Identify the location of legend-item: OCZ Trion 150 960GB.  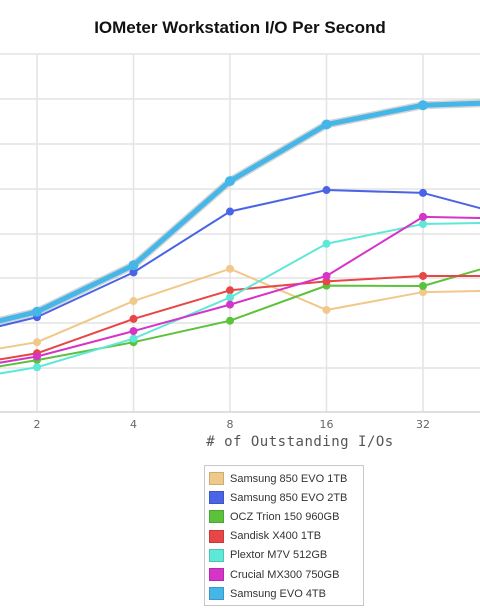
(284, 516).